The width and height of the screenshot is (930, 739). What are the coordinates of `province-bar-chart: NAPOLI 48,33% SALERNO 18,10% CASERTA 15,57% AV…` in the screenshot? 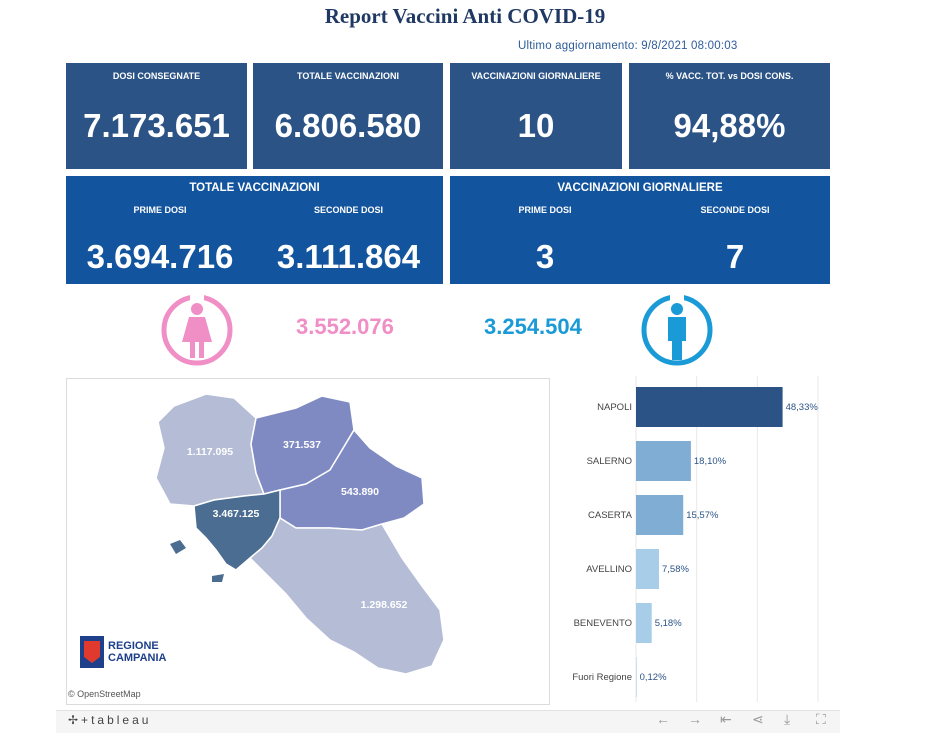 It's located at (695, 539).